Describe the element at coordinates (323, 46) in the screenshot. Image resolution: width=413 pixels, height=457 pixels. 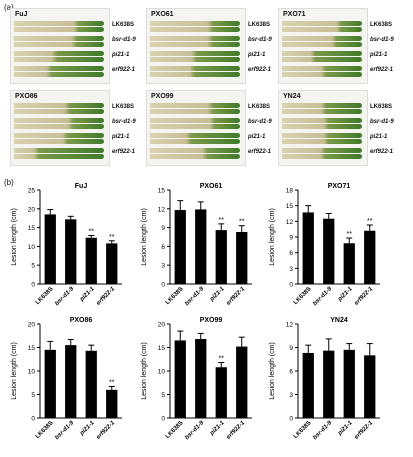
I see `leaf-photo-pxo71: PXO71` at that location.